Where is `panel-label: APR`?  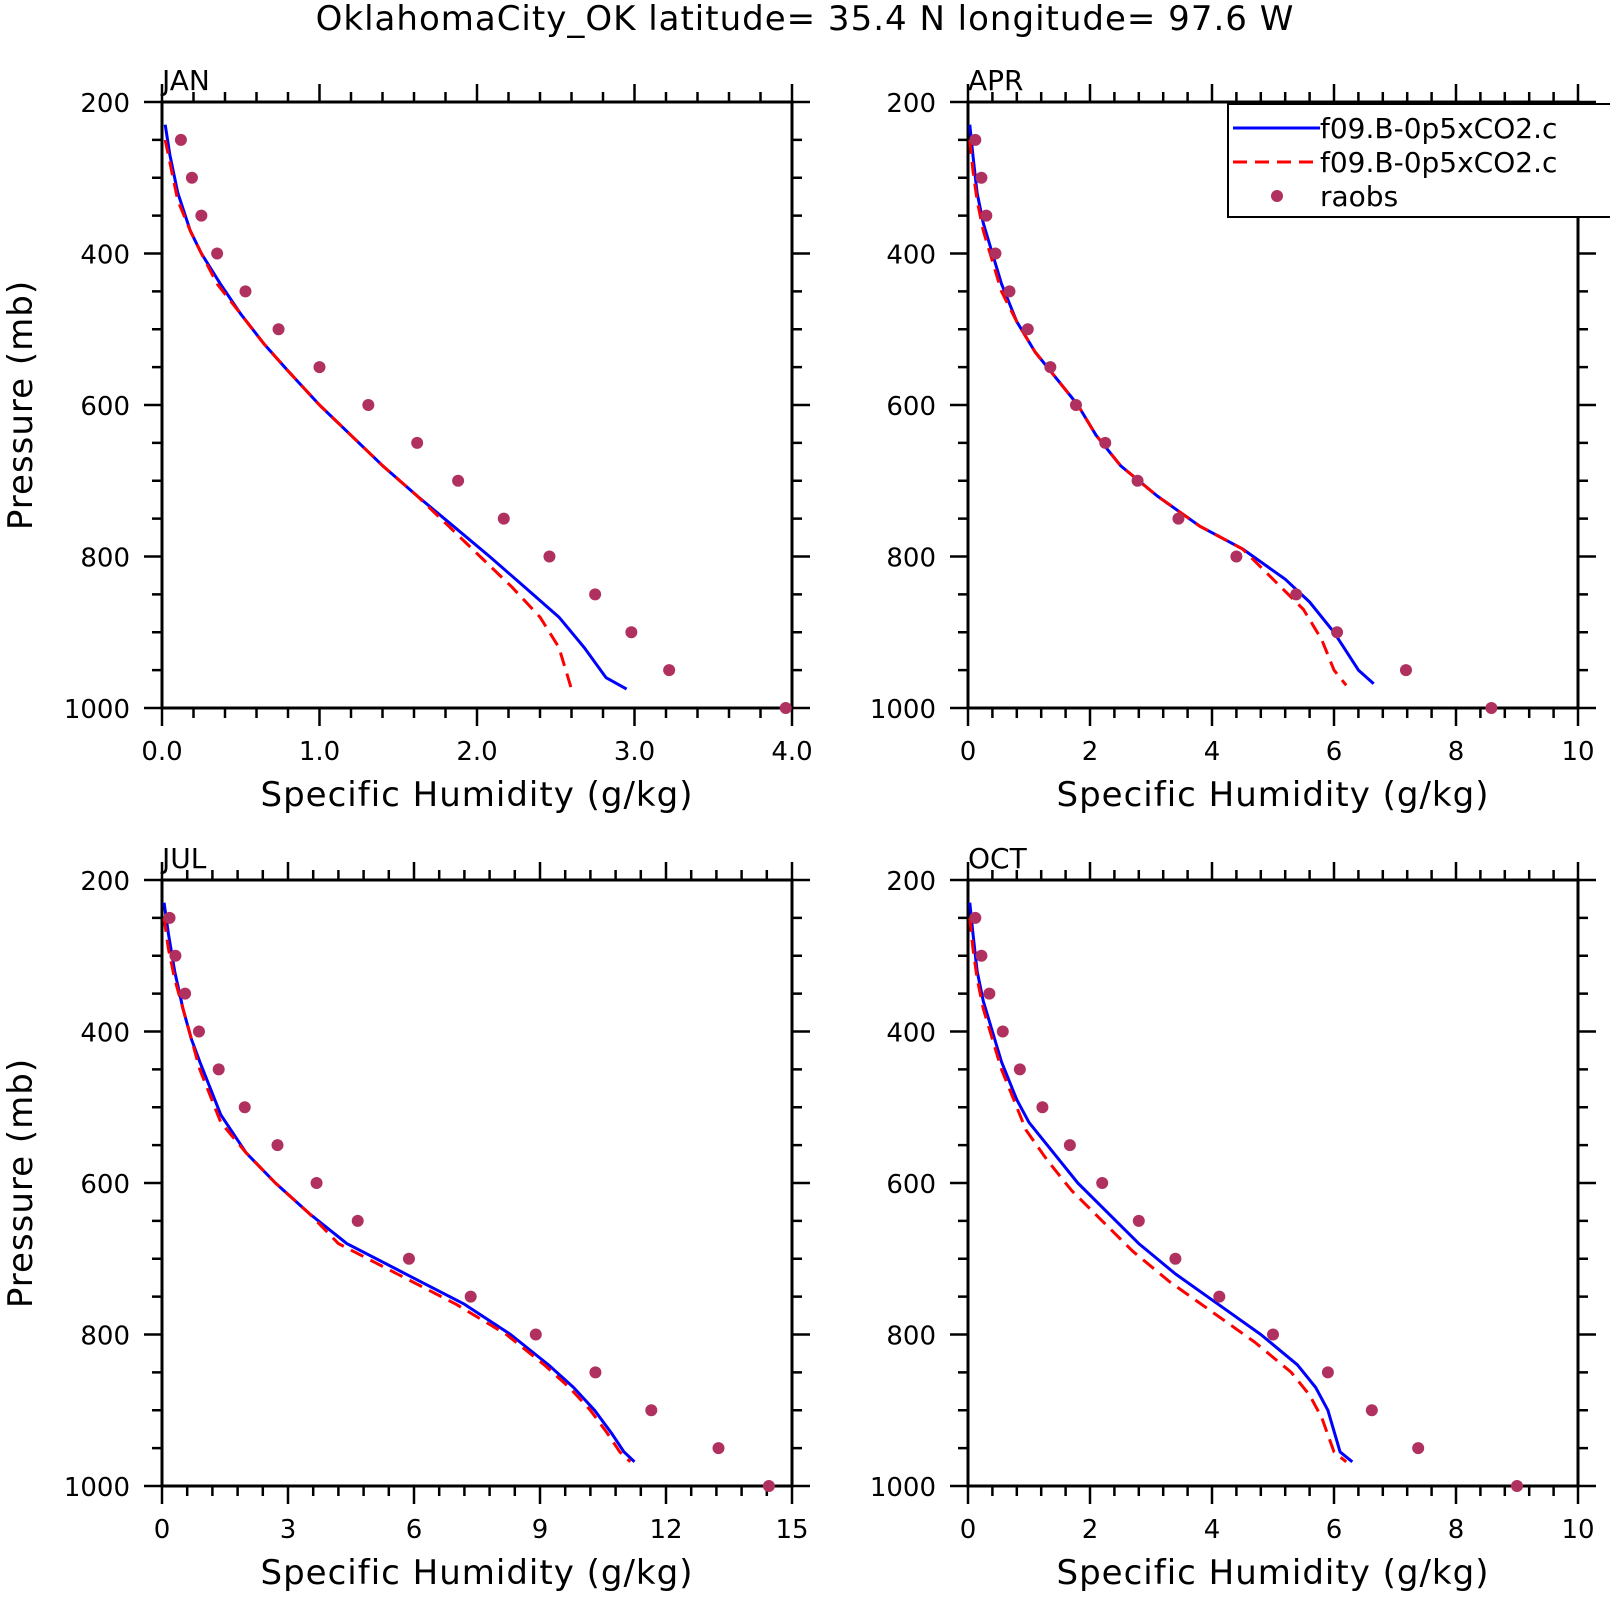
panel-label: APR is located at coordinates (996, 80).